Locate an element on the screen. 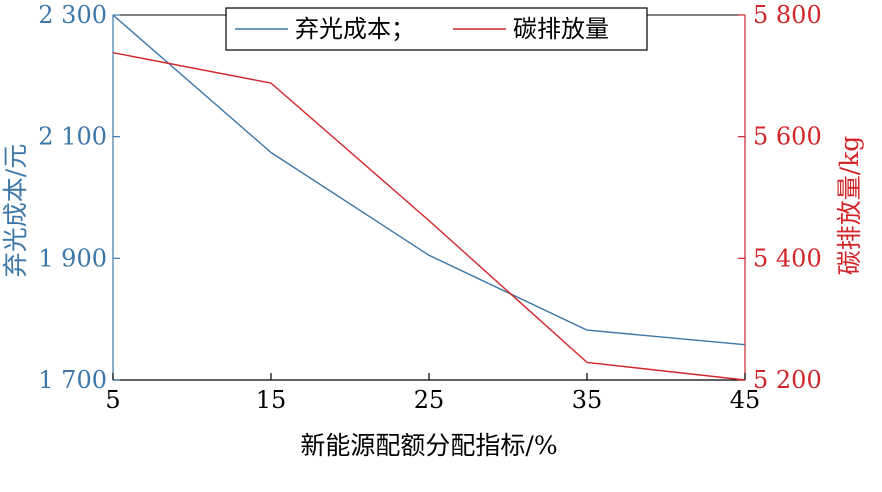 This screenshot has width=882, height=492. legend-layer: 弃光成本； 碳排放量 is located at coordinates (436, 29).